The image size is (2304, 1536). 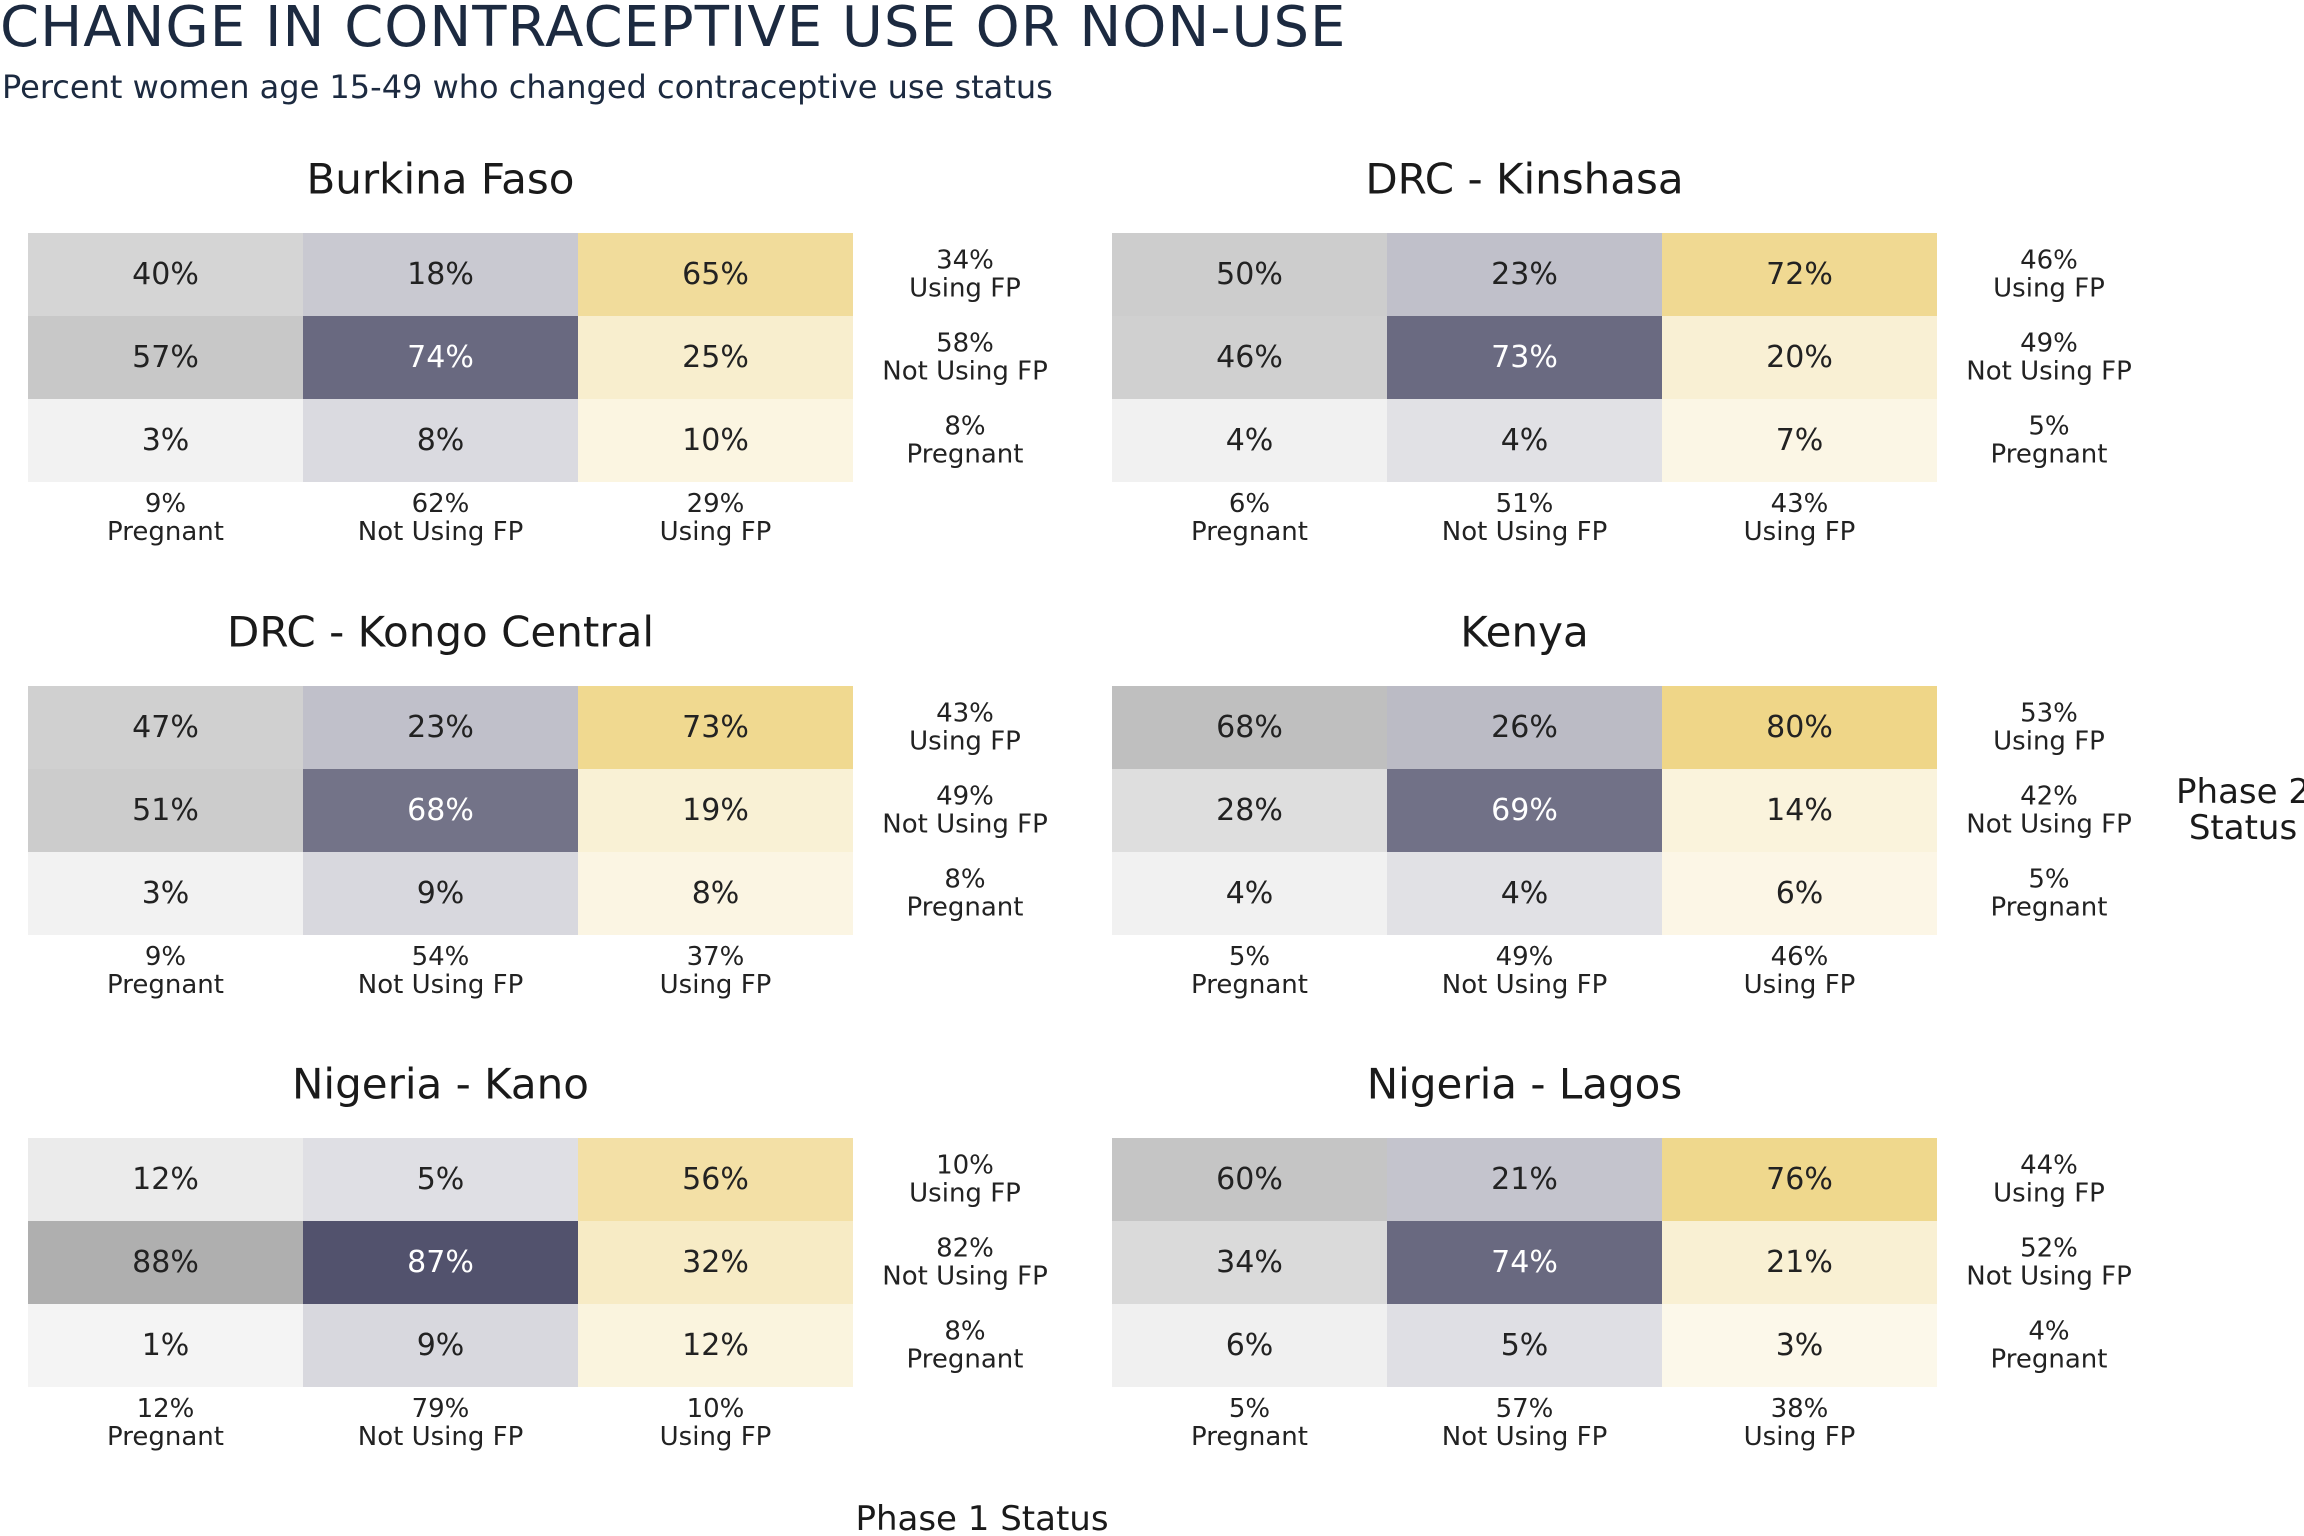 I want to click on row-total-value: 5%, so click(x=2048, y=427).